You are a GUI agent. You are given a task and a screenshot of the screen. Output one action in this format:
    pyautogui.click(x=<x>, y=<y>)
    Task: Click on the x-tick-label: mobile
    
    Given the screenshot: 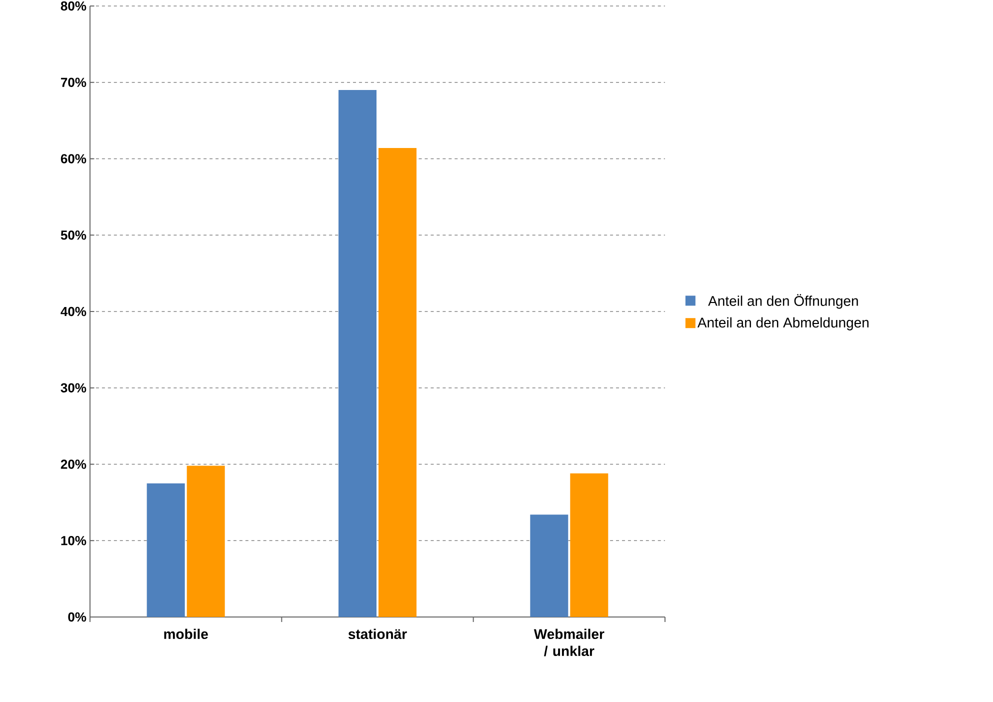 What is the action you would take?
    pyautogui.click(x=186, y=634)
    